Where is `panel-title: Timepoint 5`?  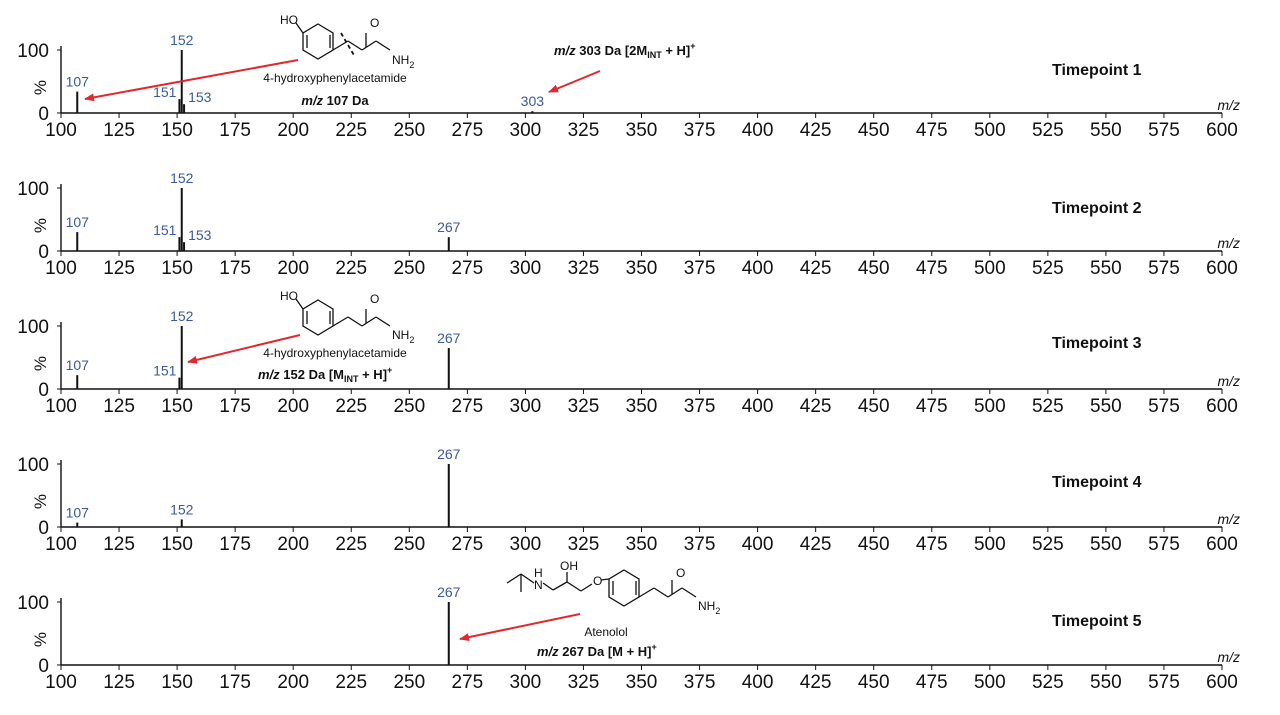
panel-title: Timepoint 5 is located at coordinates (1097, 621).